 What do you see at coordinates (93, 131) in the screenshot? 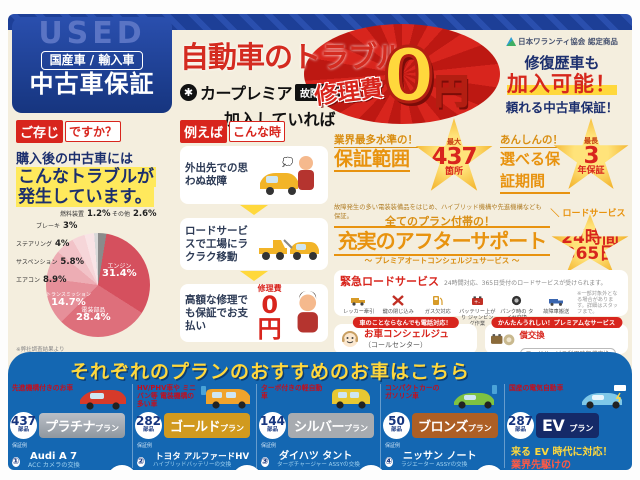
I see `did-you-know-white: ですか？` at bounding box center [93, 131].